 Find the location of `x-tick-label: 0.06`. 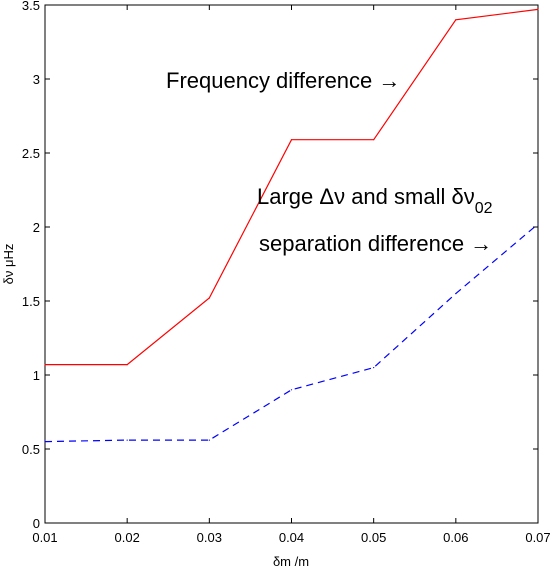

x-tick-label: 0.06 is located at coordinates (455, 537).